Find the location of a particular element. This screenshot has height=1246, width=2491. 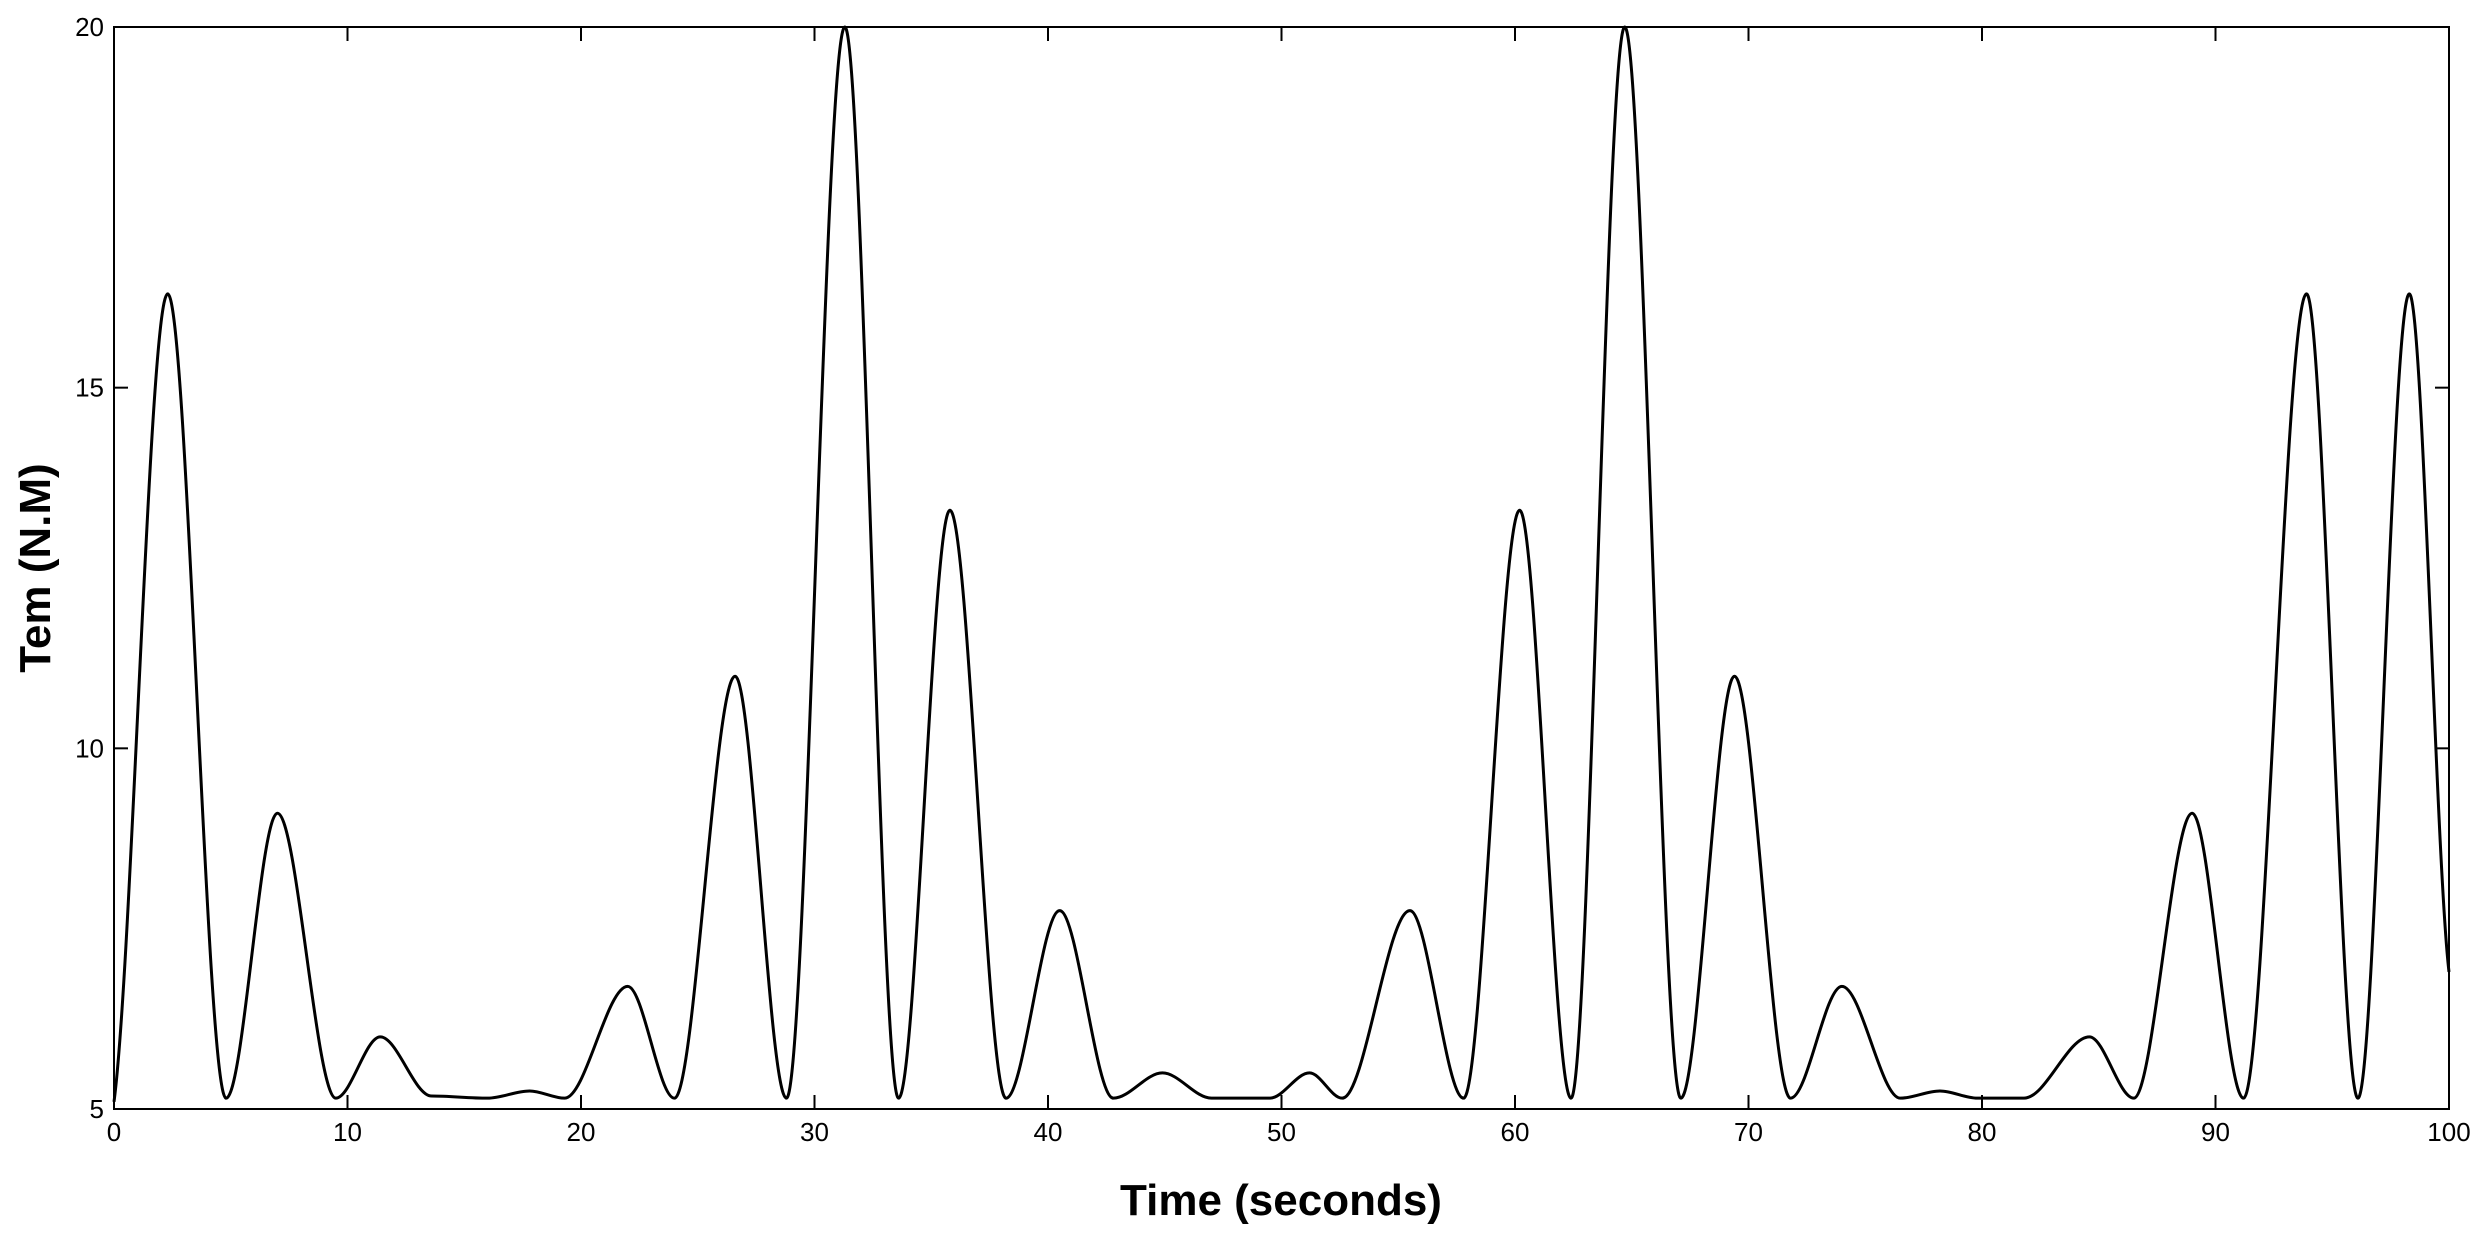

x-tick-label: 60 is located at coordinates (1515, 1132).